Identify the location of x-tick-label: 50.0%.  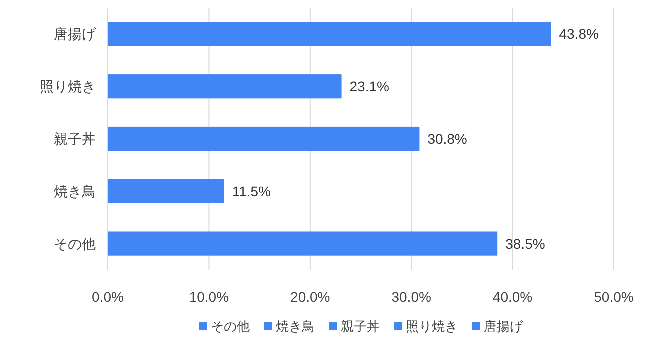
(614, 297).